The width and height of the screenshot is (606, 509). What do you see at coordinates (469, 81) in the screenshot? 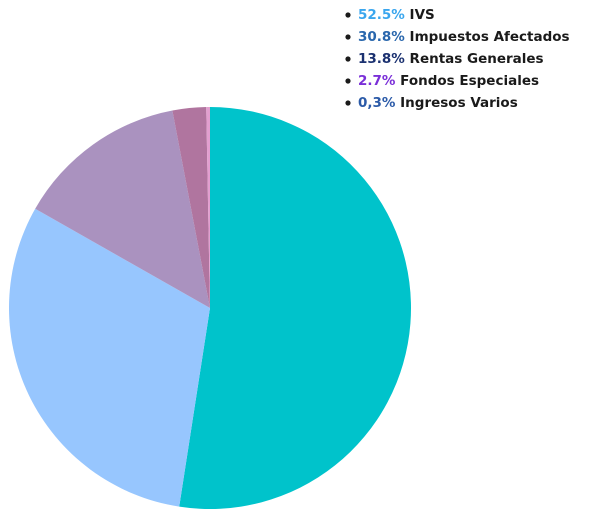
I see `legend-label: Fondos Especiales` at bounding box center [469, 81].